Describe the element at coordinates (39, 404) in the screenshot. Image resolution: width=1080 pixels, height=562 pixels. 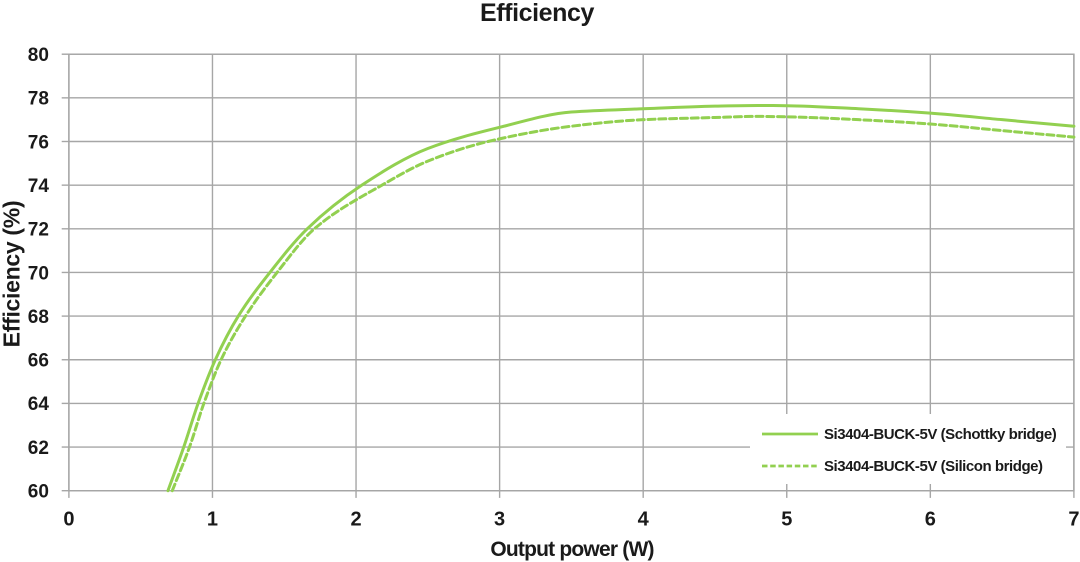
I see `y-tick-label: 64` at that location.